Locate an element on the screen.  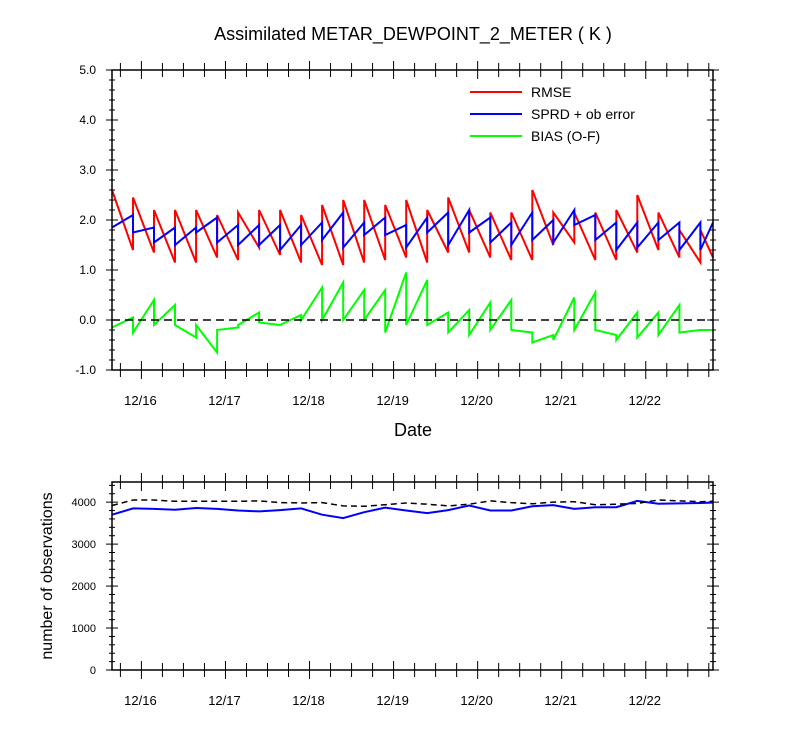
bottom-y-tick-labels: 0 1000 2000 3000 4000 is located at coordinates (84, 587).